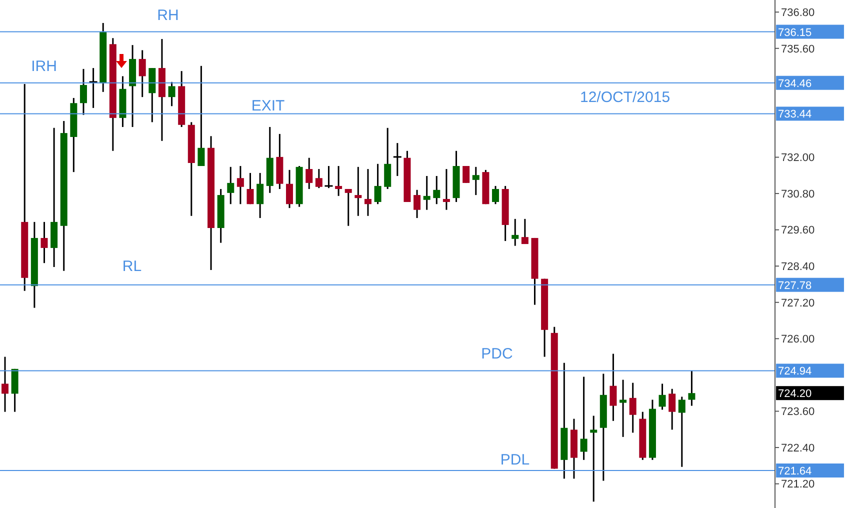 Image resolution: width=845 pixels, height=508 pixels. Describe the element at coordinates (798, 194) in the screenshot. I see `y-tick-label: 730.80` at that location.